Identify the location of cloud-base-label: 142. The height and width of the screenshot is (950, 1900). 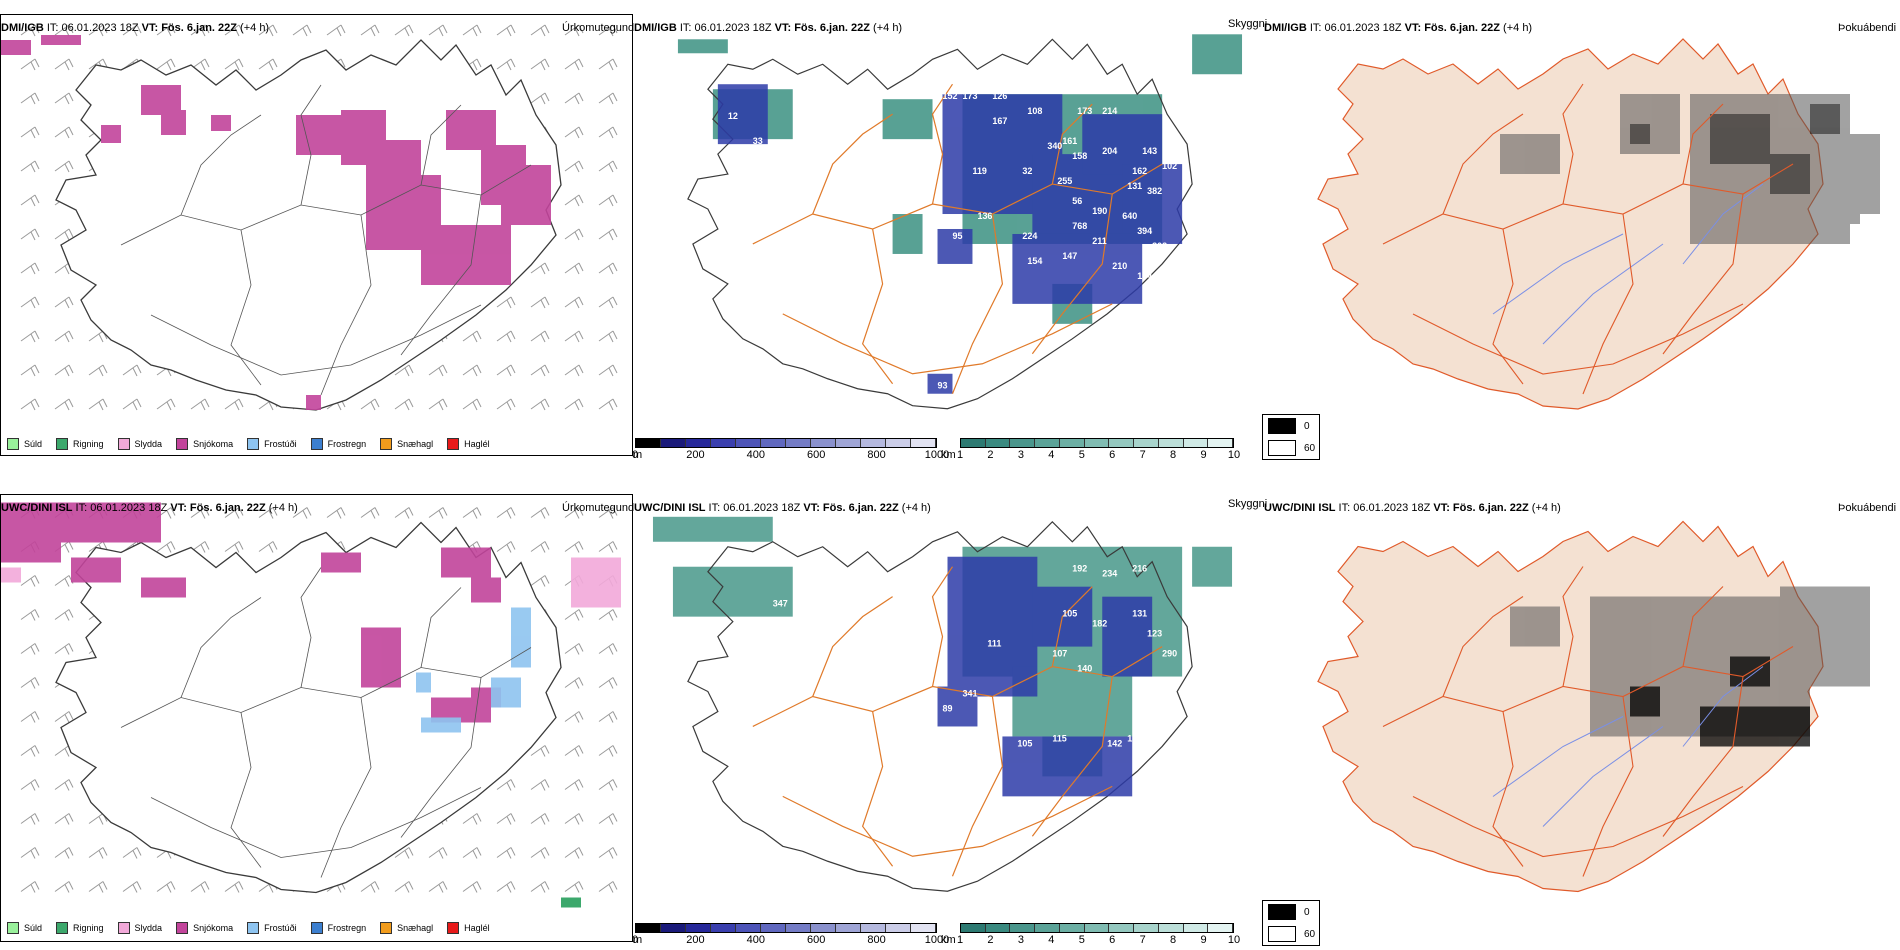
(1114, 743).